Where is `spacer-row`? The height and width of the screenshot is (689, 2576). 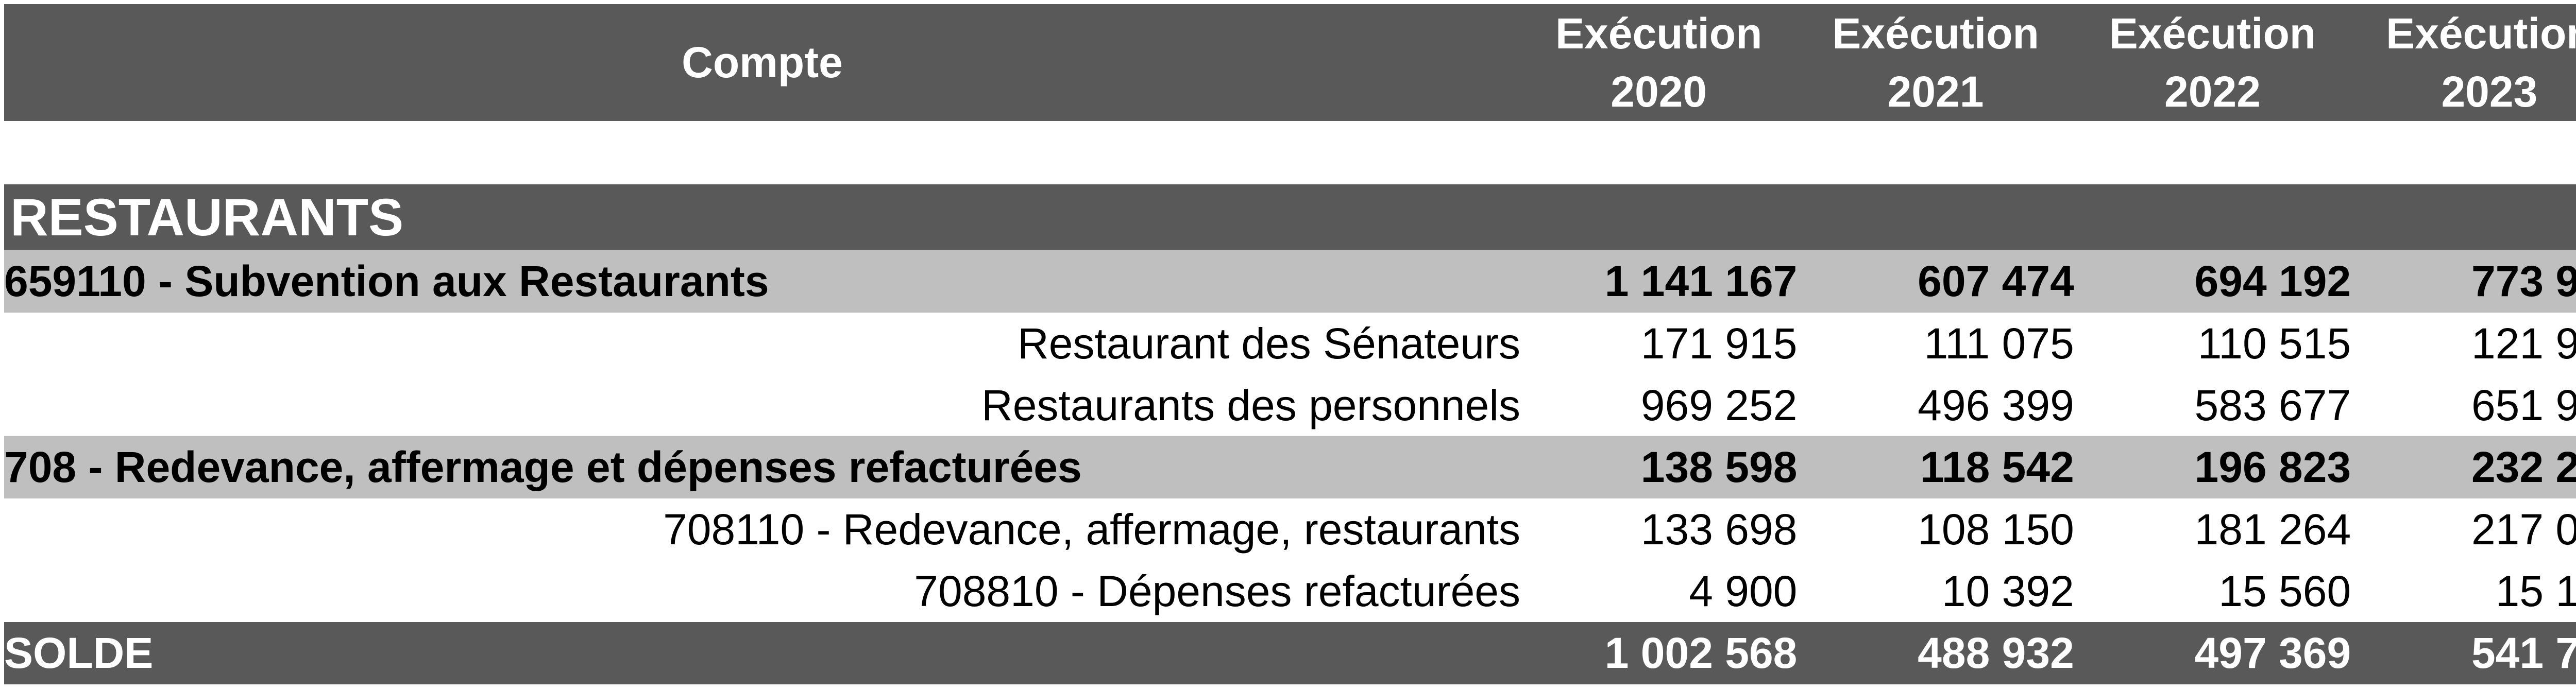 spacer-row is located at coordinates (1290, 152).